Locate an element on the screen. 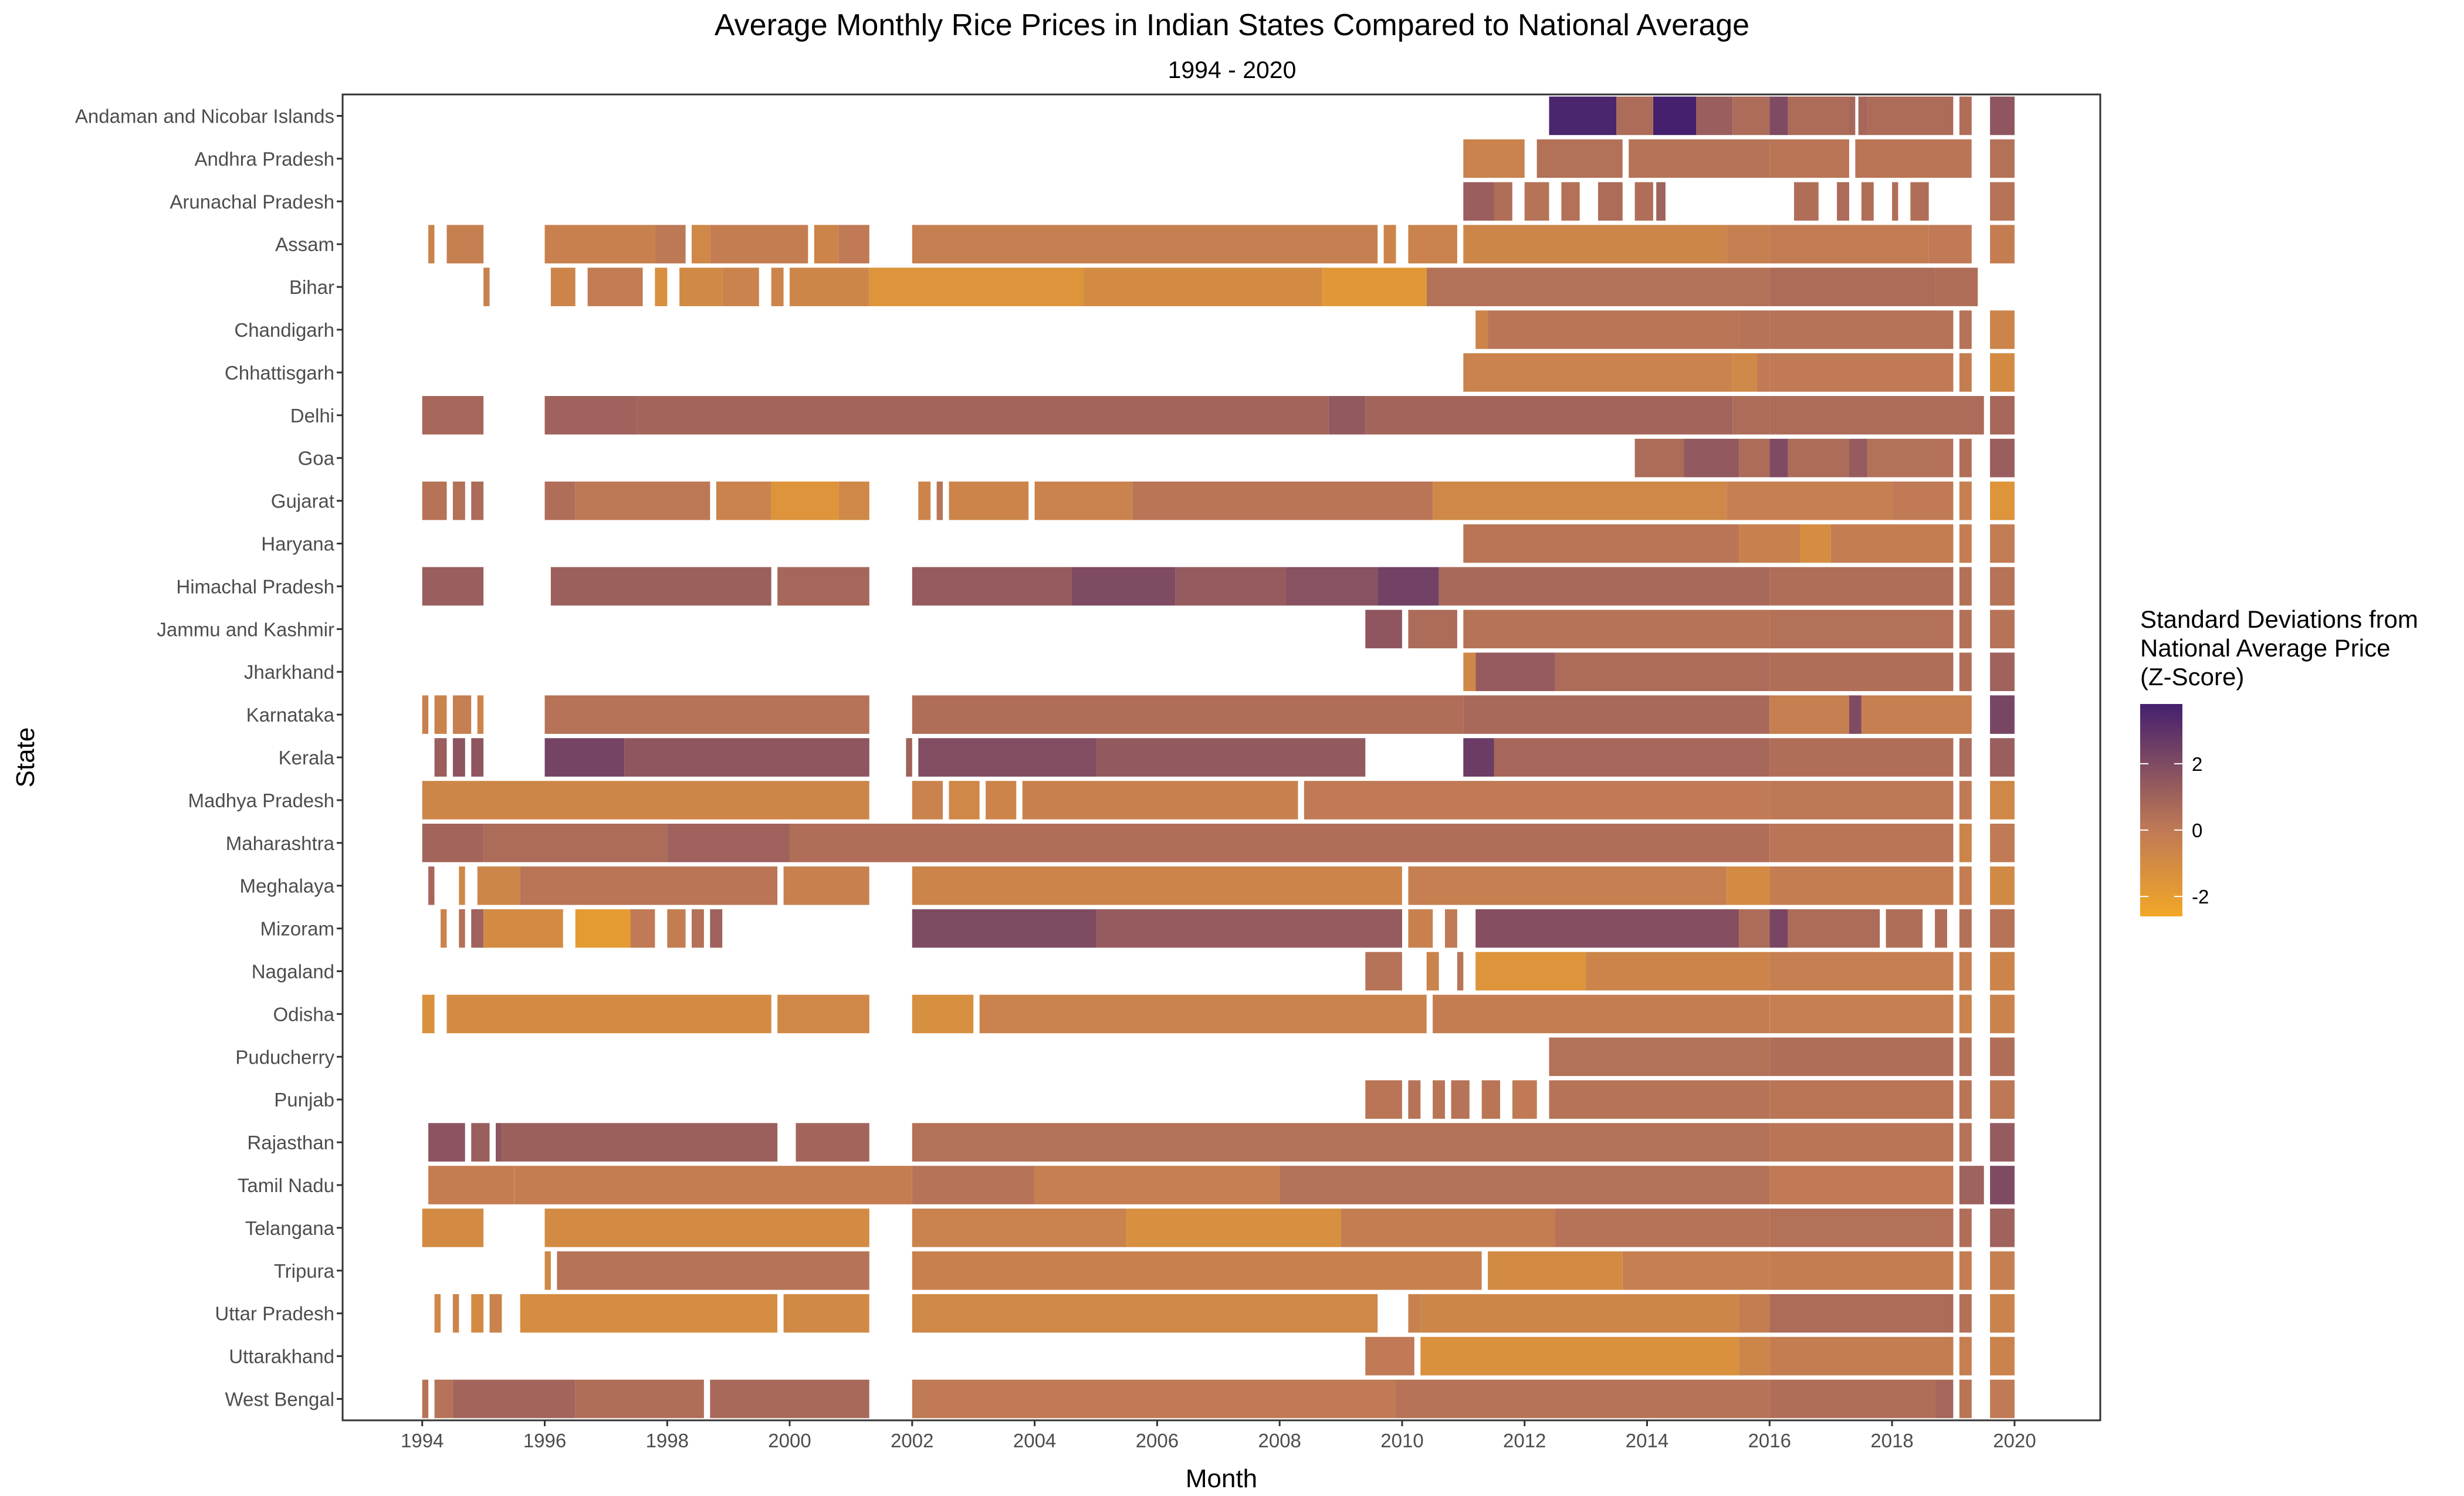  legend-tick-label: 0 is located at coordinates (2197, 830).